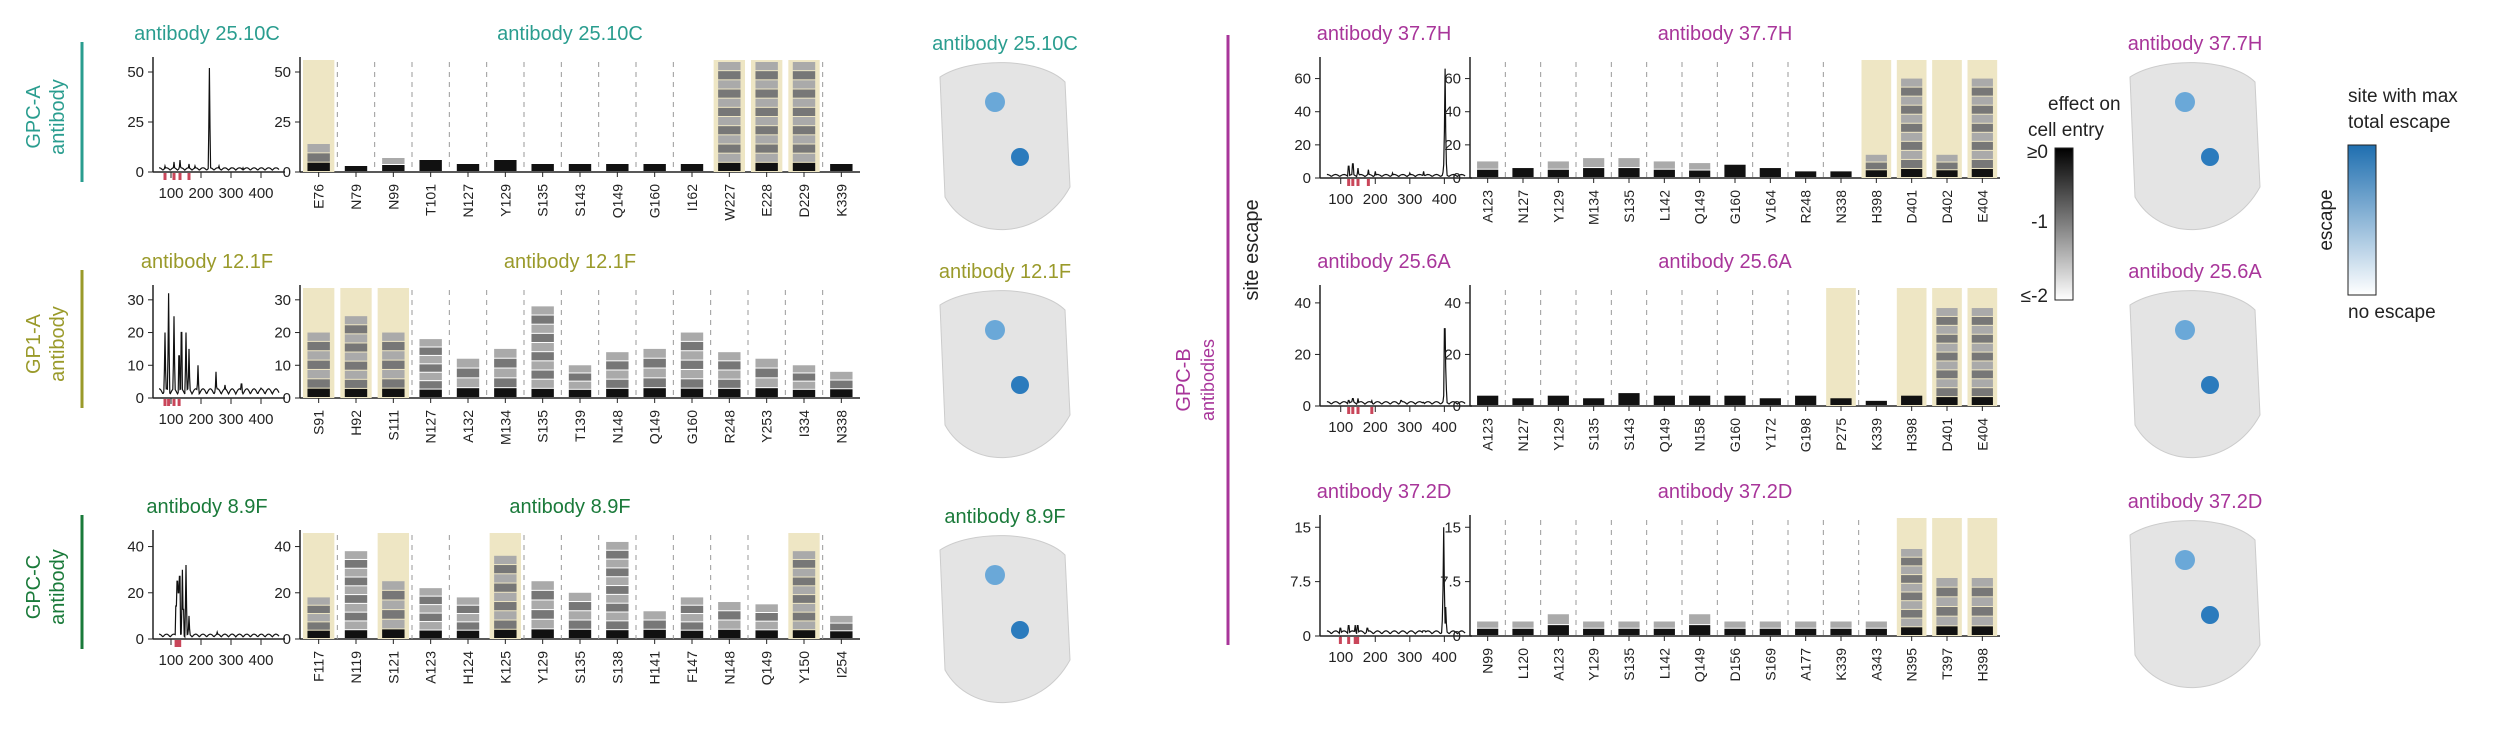  What do you see at coordinates (1912, 665) in the screenshot?
I see `site-label: N395` at bounding box center [1912, 665].